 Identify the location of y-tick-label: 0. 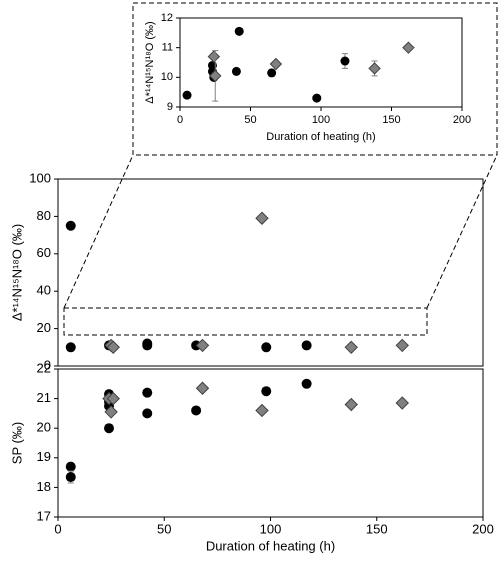
(47, 364).